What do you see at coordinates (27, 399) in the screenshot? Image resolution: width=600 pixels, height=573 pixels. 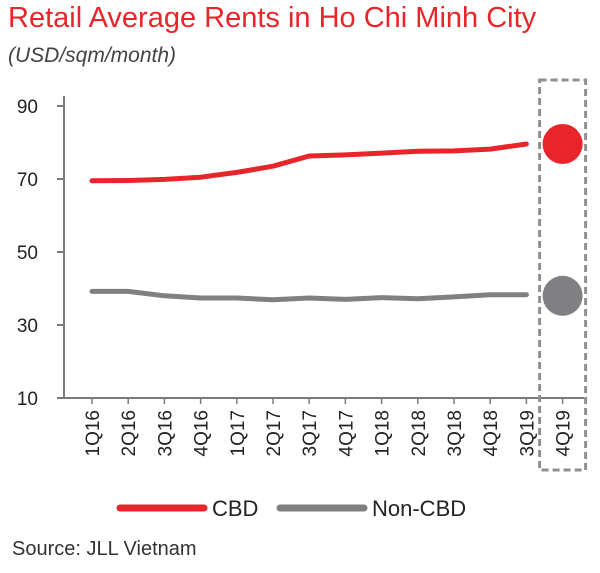 I see `y-tick-label: 10` at bounding box center [27, 399].